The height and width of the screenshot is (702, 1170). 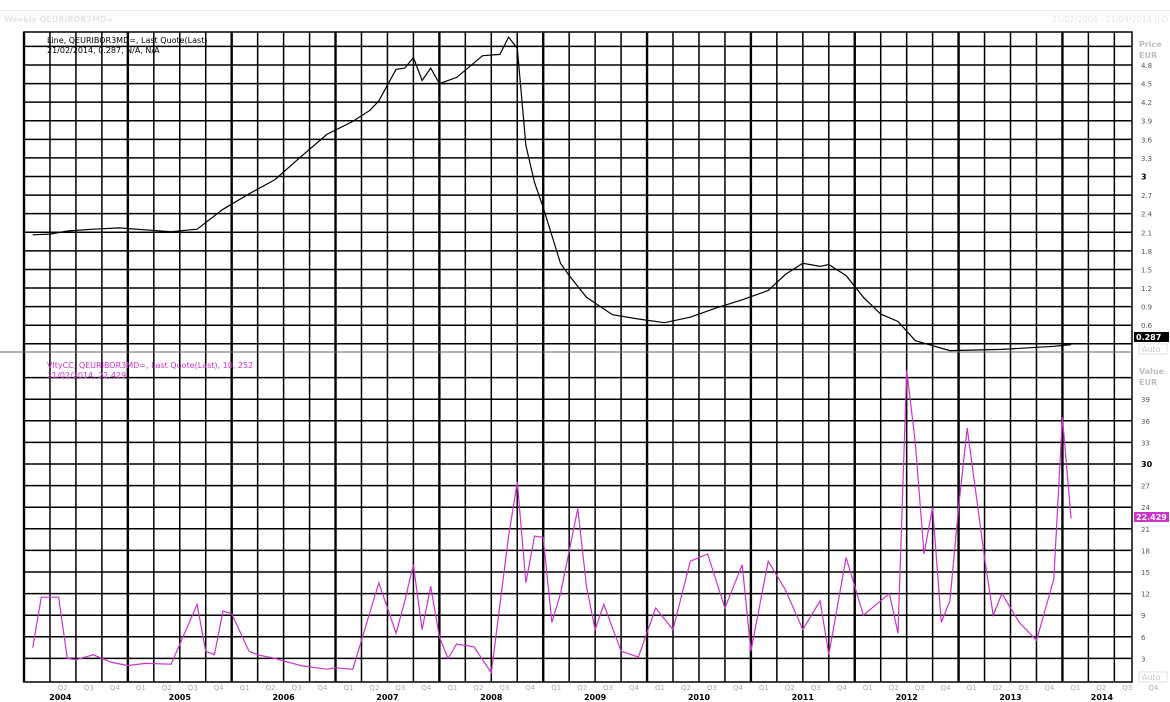 I want to click on price-tick-label: 0.6, so click(x=1147, y=326).